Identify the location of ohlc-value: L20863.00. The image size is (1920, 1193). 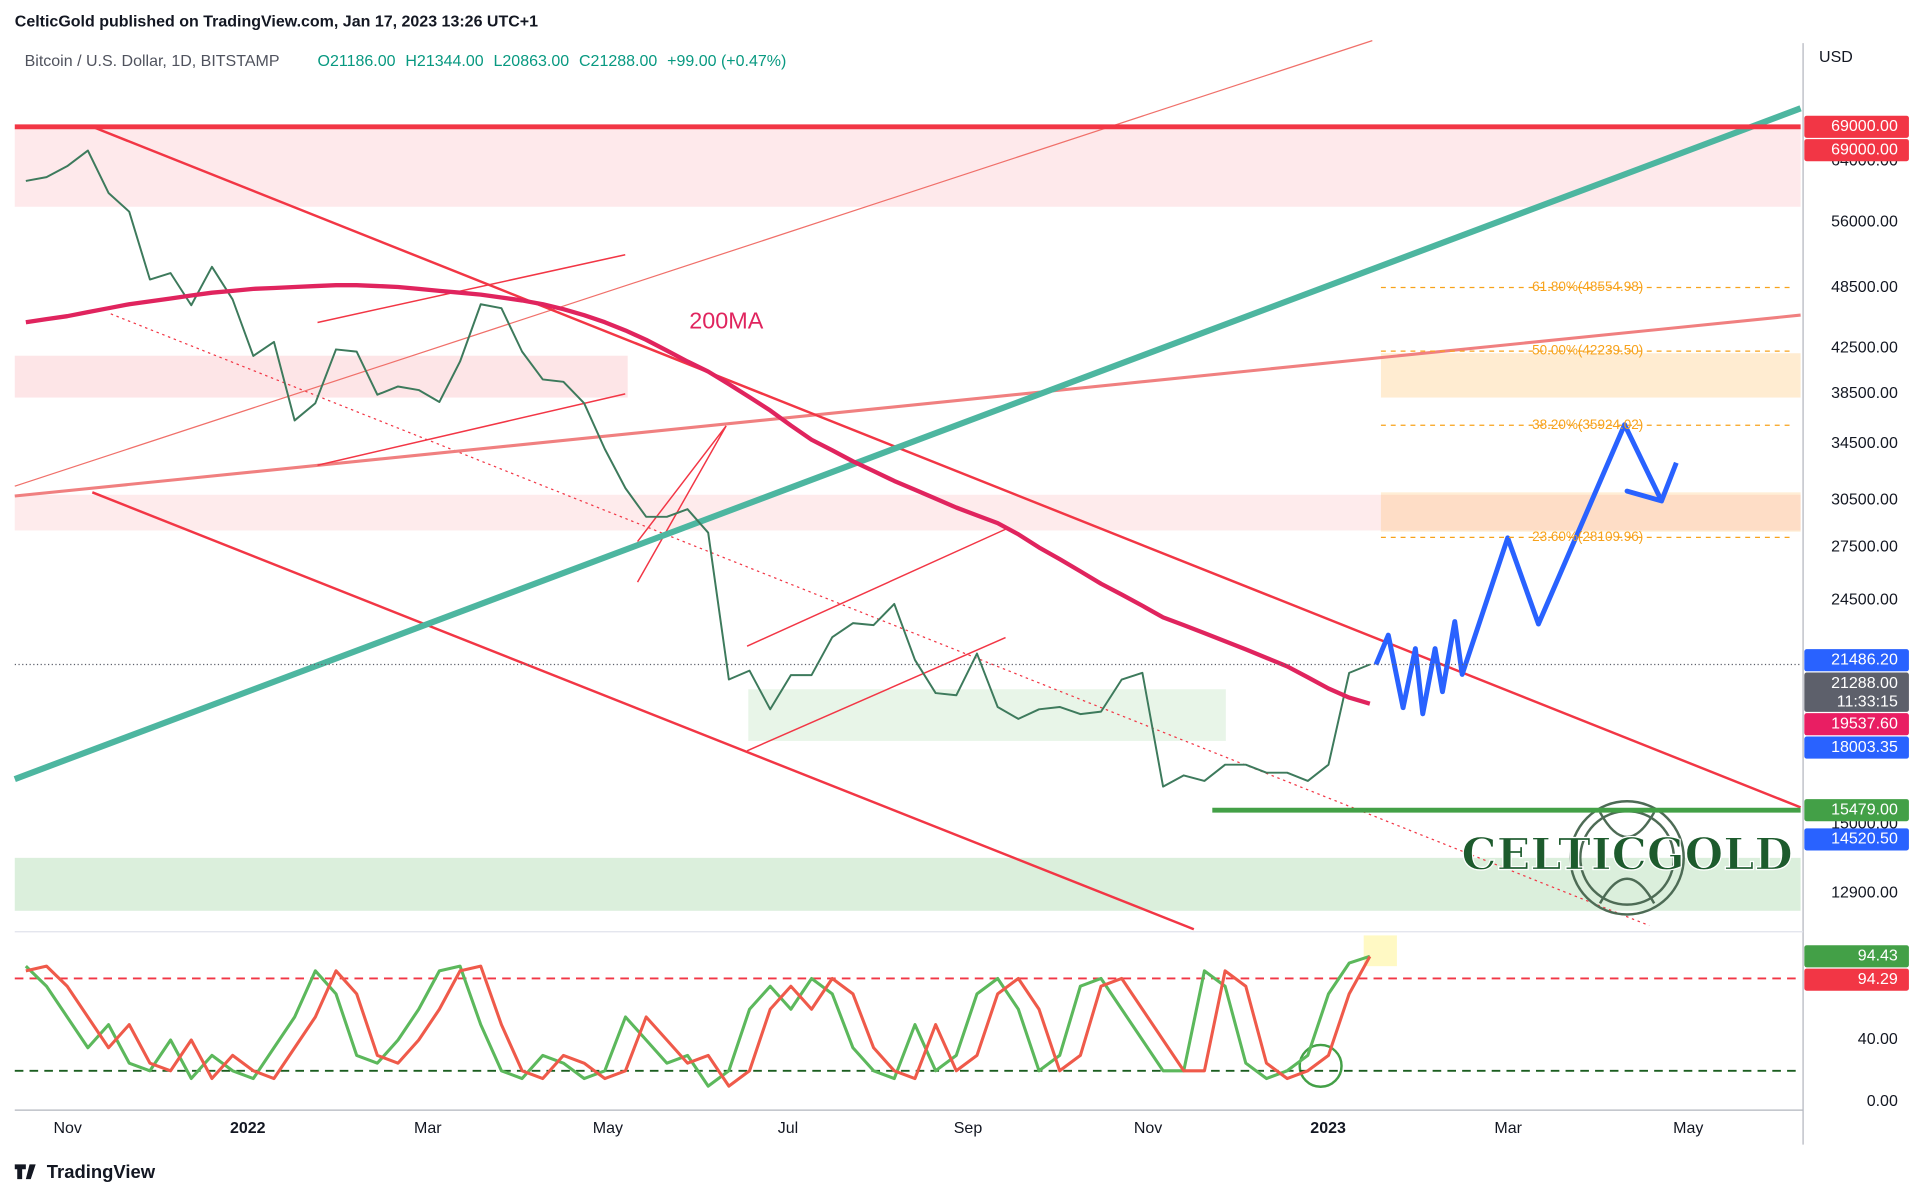
(532, 61).